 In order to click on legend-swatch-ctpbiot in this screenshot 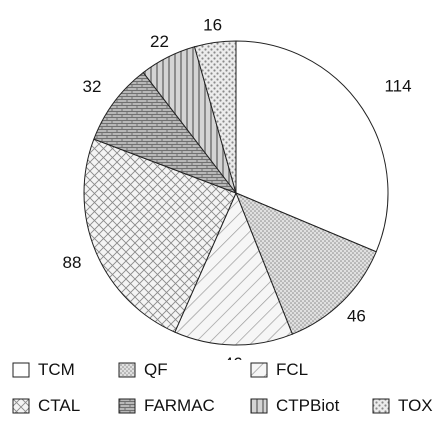, I will do `click(259, 406)`.